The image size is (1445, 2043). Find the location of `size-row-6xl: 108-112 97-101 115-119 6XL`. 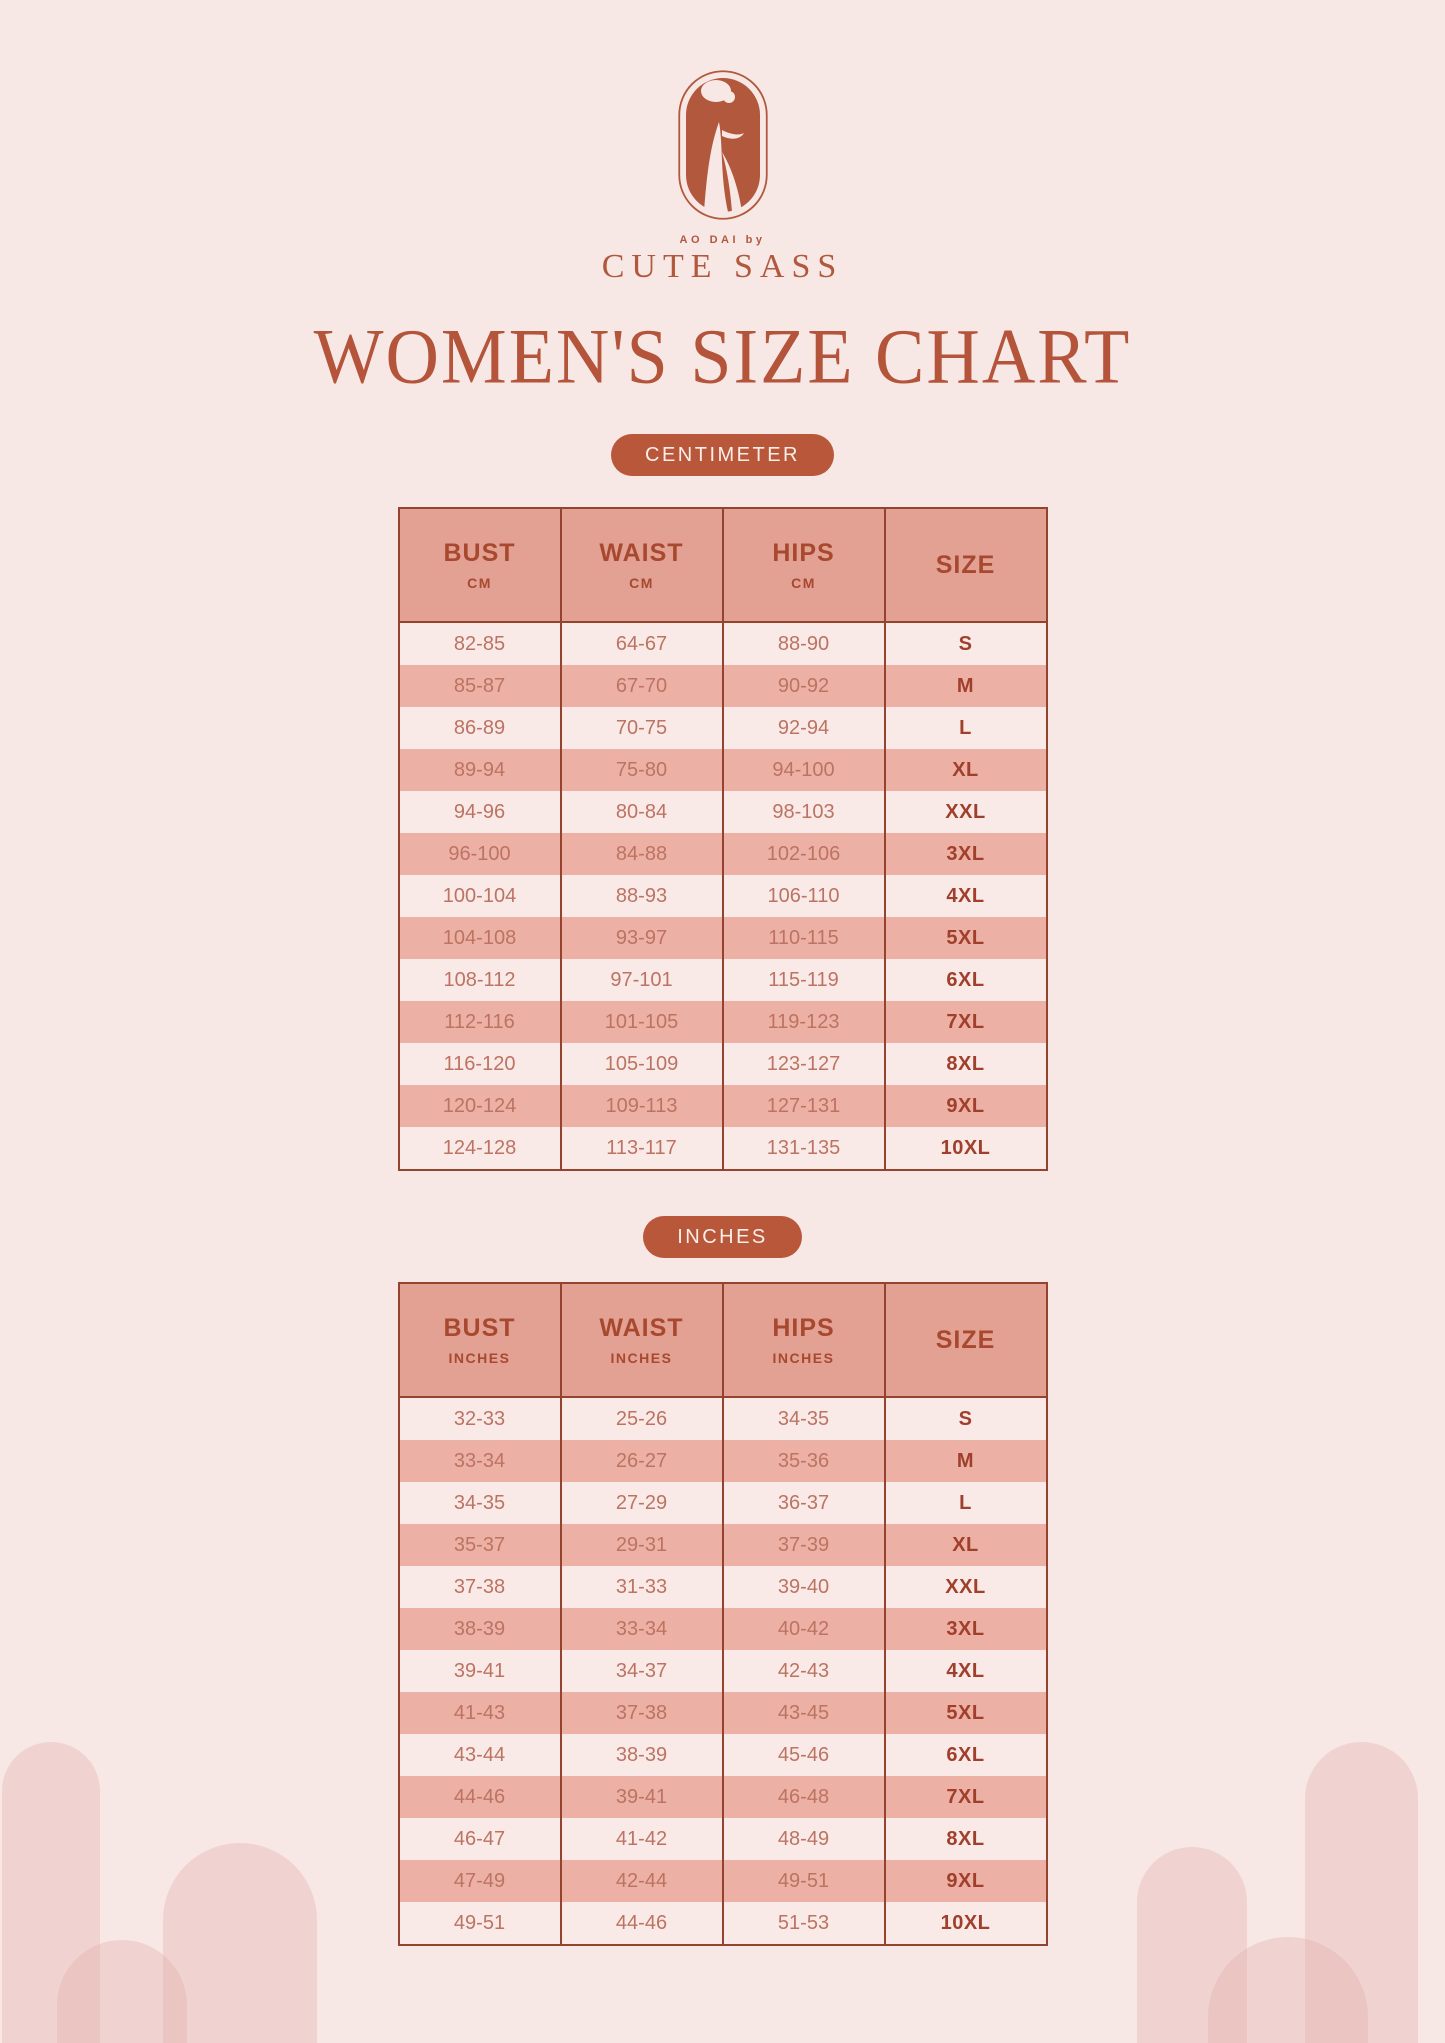

size-row-6xl: 108-112 97-101 115-119 6XL is located at coordinates (722, 980).